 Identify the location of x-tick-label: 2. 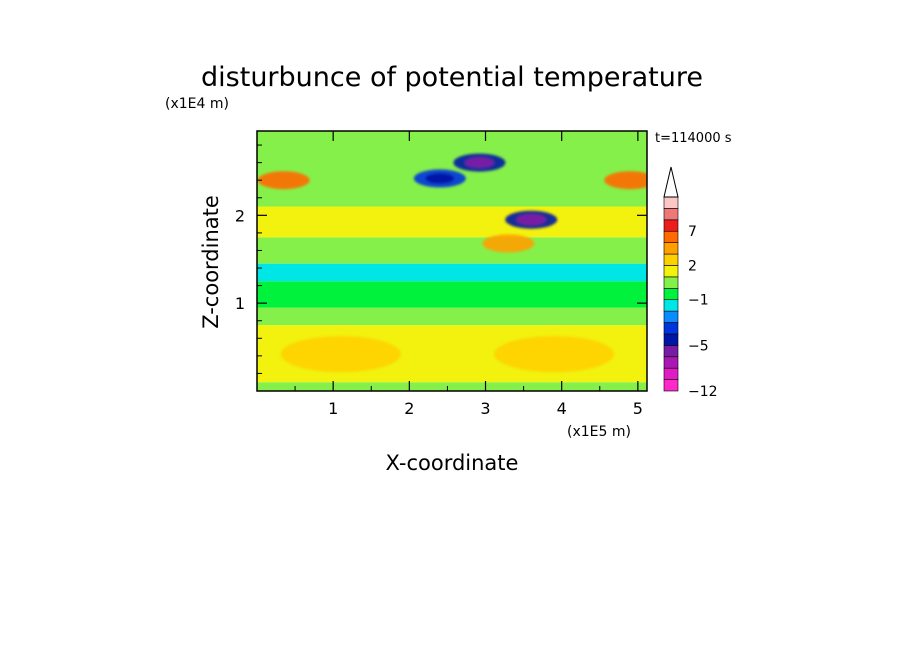
(409, 408).